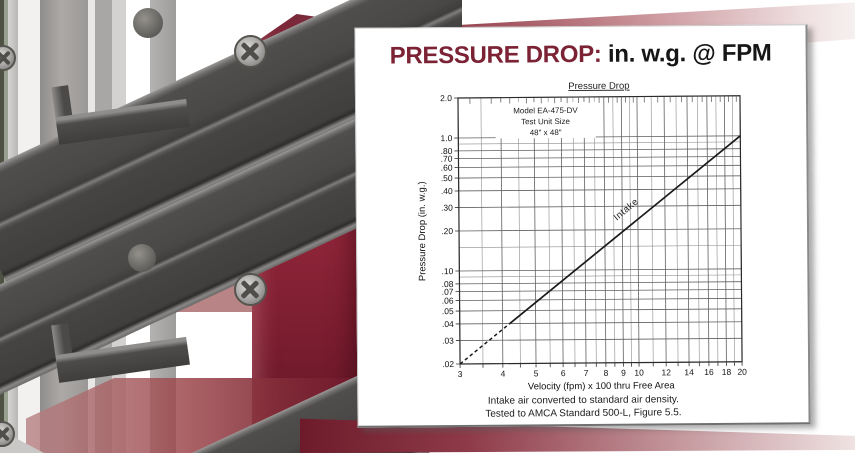  I want to click on svg-text: .70, so click(447, 159).